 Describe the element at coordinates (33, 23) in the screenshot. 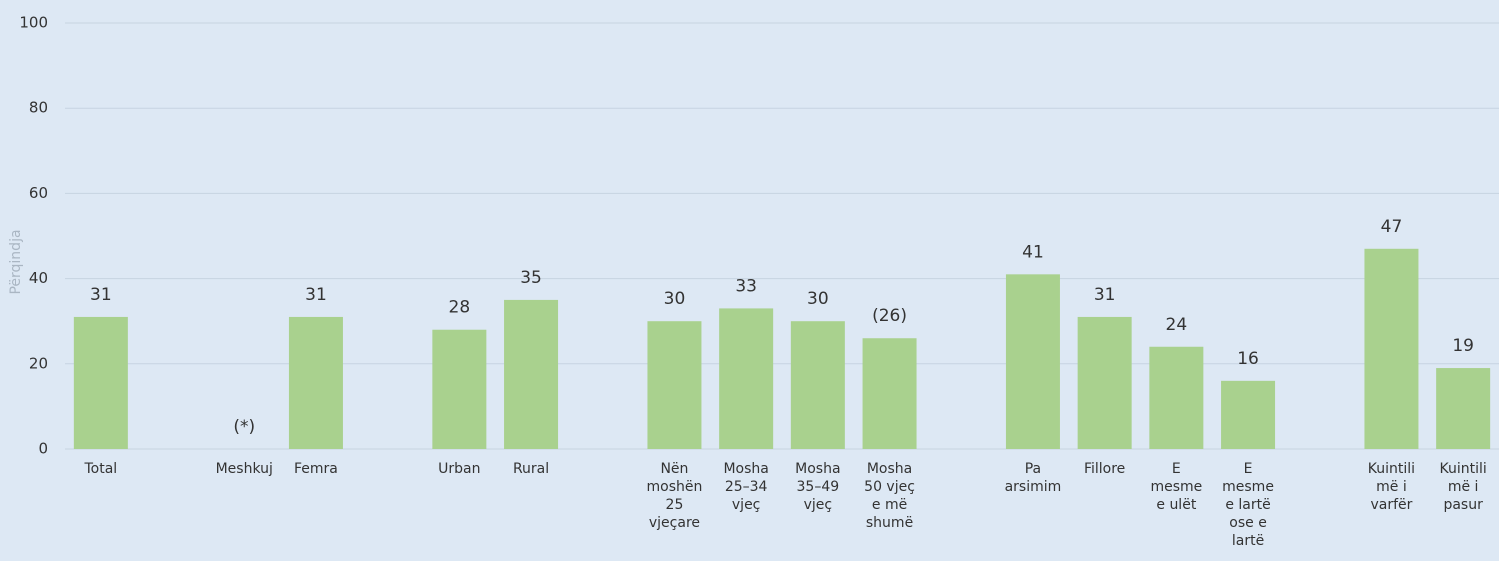

I see `y-tick-label: 100` at that location.